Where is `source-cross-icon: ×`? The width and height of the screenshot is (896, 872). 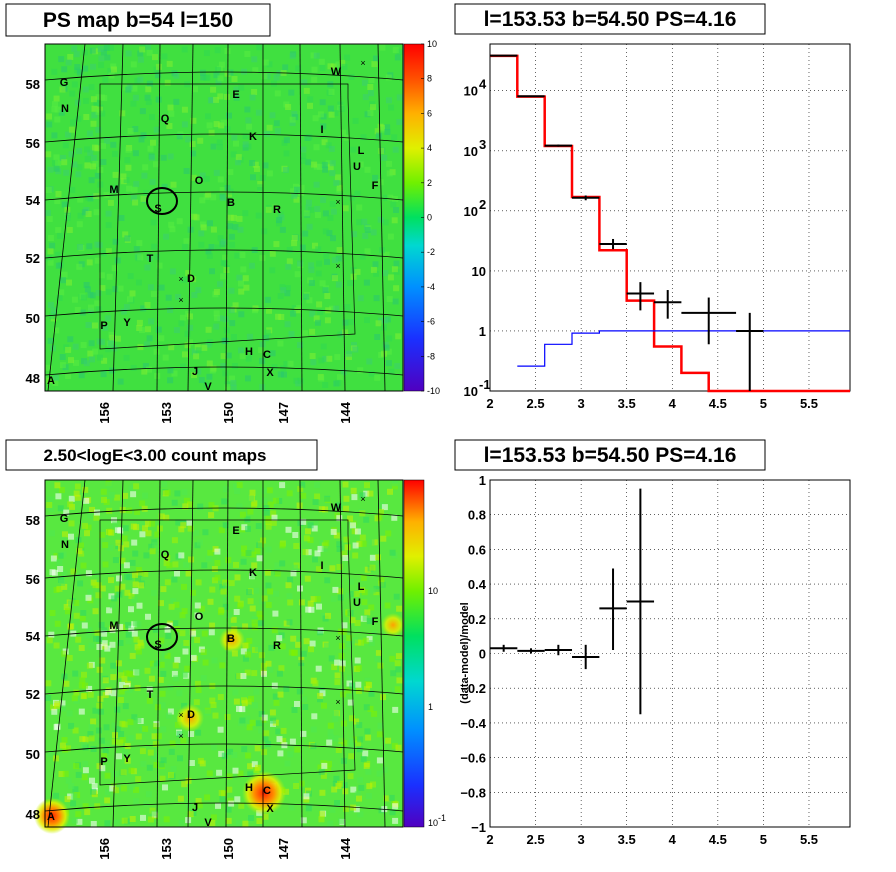 source-cross-icon: × is located at coordinates (337, 266).